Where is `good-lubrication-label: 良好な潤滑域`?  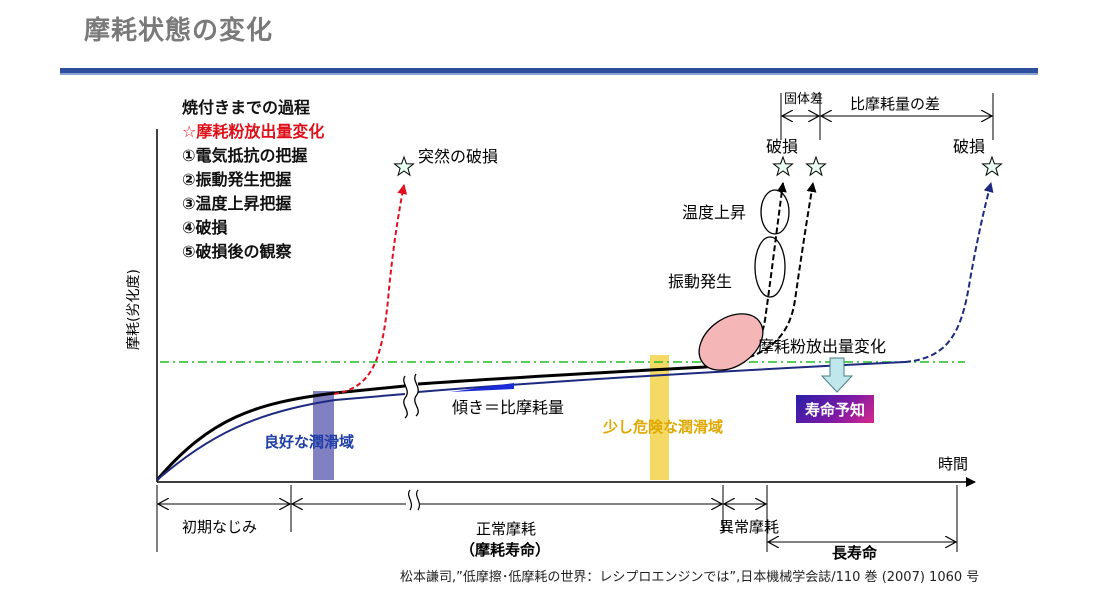 good-lubrication-label: 良好な潤滑域 is located at coordinates (309, 442).